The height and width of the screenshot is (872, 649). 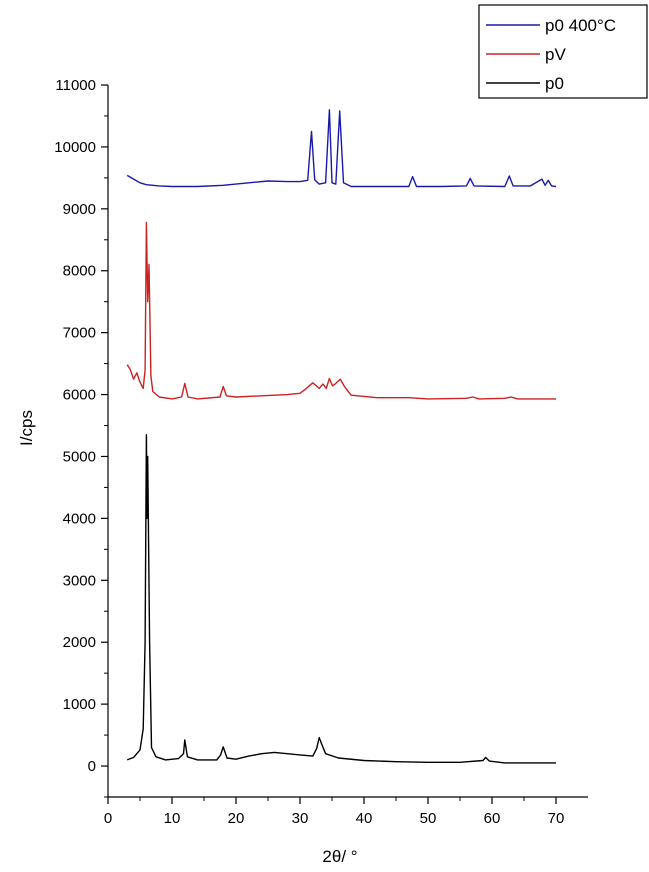 What do you see at coordinates (341, 310) in the screenshot?
I see `series-line-pv` at bounding box center [341, 310].